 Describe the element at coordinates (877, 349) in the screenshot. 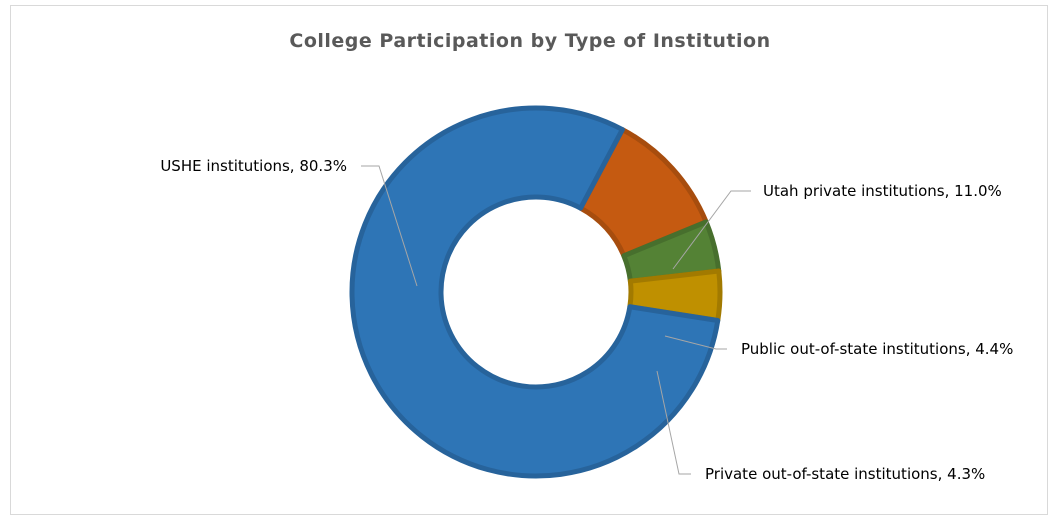

I see `data-label: Public out-of-state institutions, 4.4%` at that location.